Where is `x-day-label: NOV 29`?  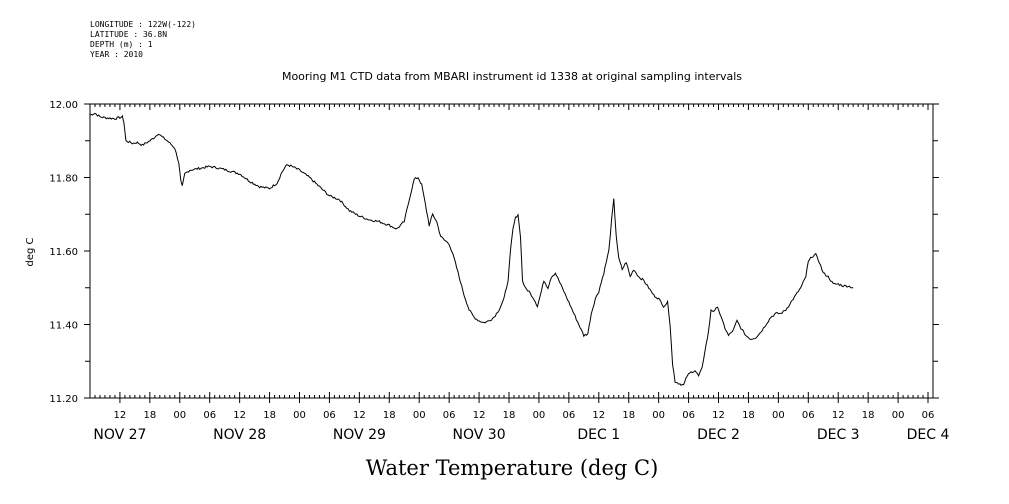 x-day-label: NOV 29 is located at coordinates (359, 435).